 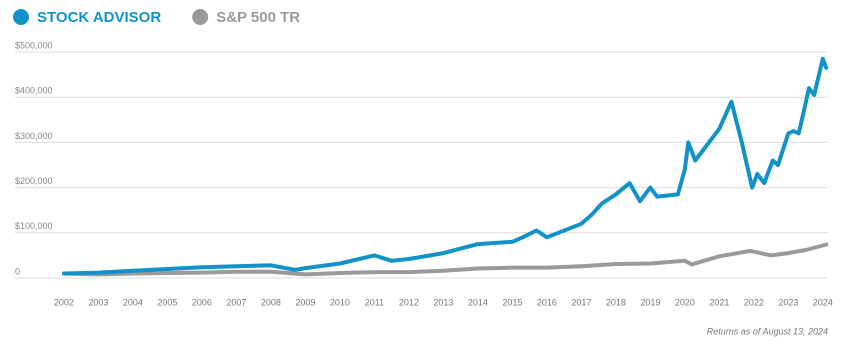 I want to click on x-tick-label: 2006, so click(x=202, y=302).